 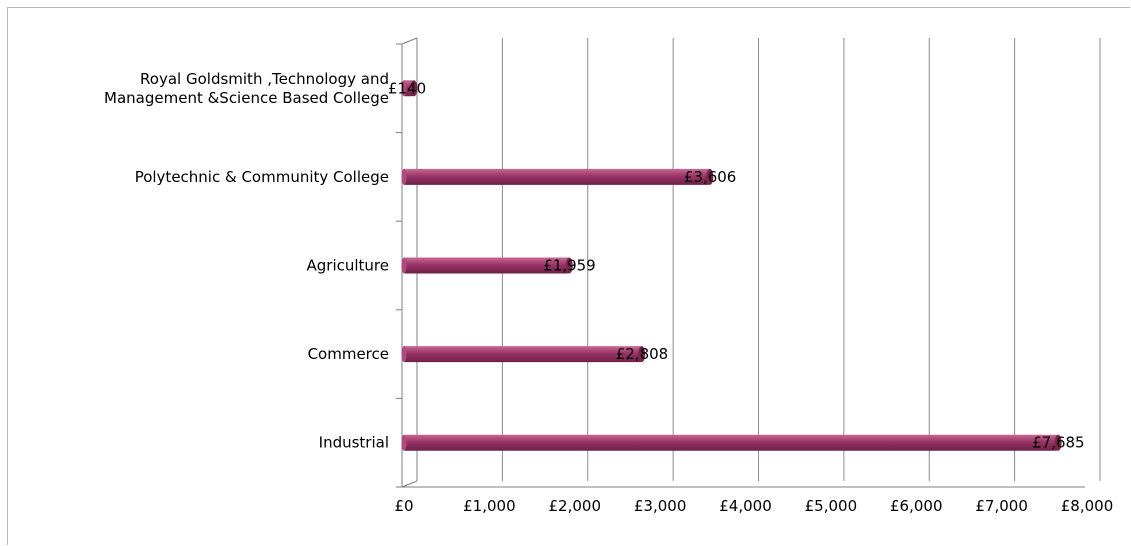 I want to click on data-label-0: £140, so click(x=407, y=88).